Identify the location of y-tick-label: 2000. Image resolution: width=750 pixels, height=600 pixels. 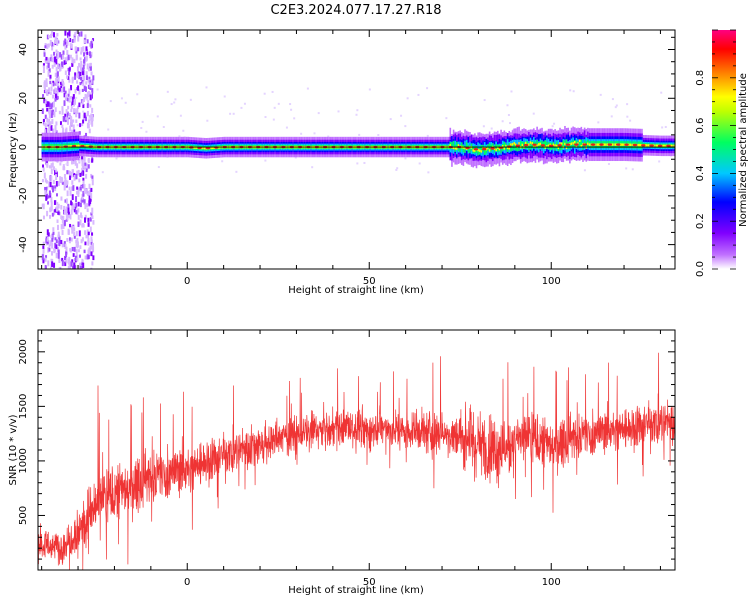
(23, 351).